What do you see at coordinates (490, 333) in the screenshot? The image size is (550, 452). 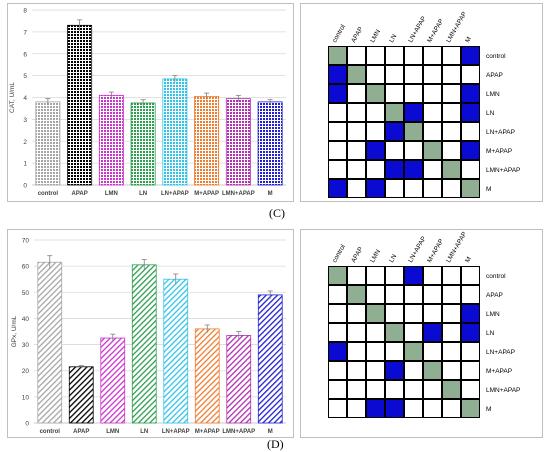 I see `matrix-row-label: LN` at bounding box center [490, 333].